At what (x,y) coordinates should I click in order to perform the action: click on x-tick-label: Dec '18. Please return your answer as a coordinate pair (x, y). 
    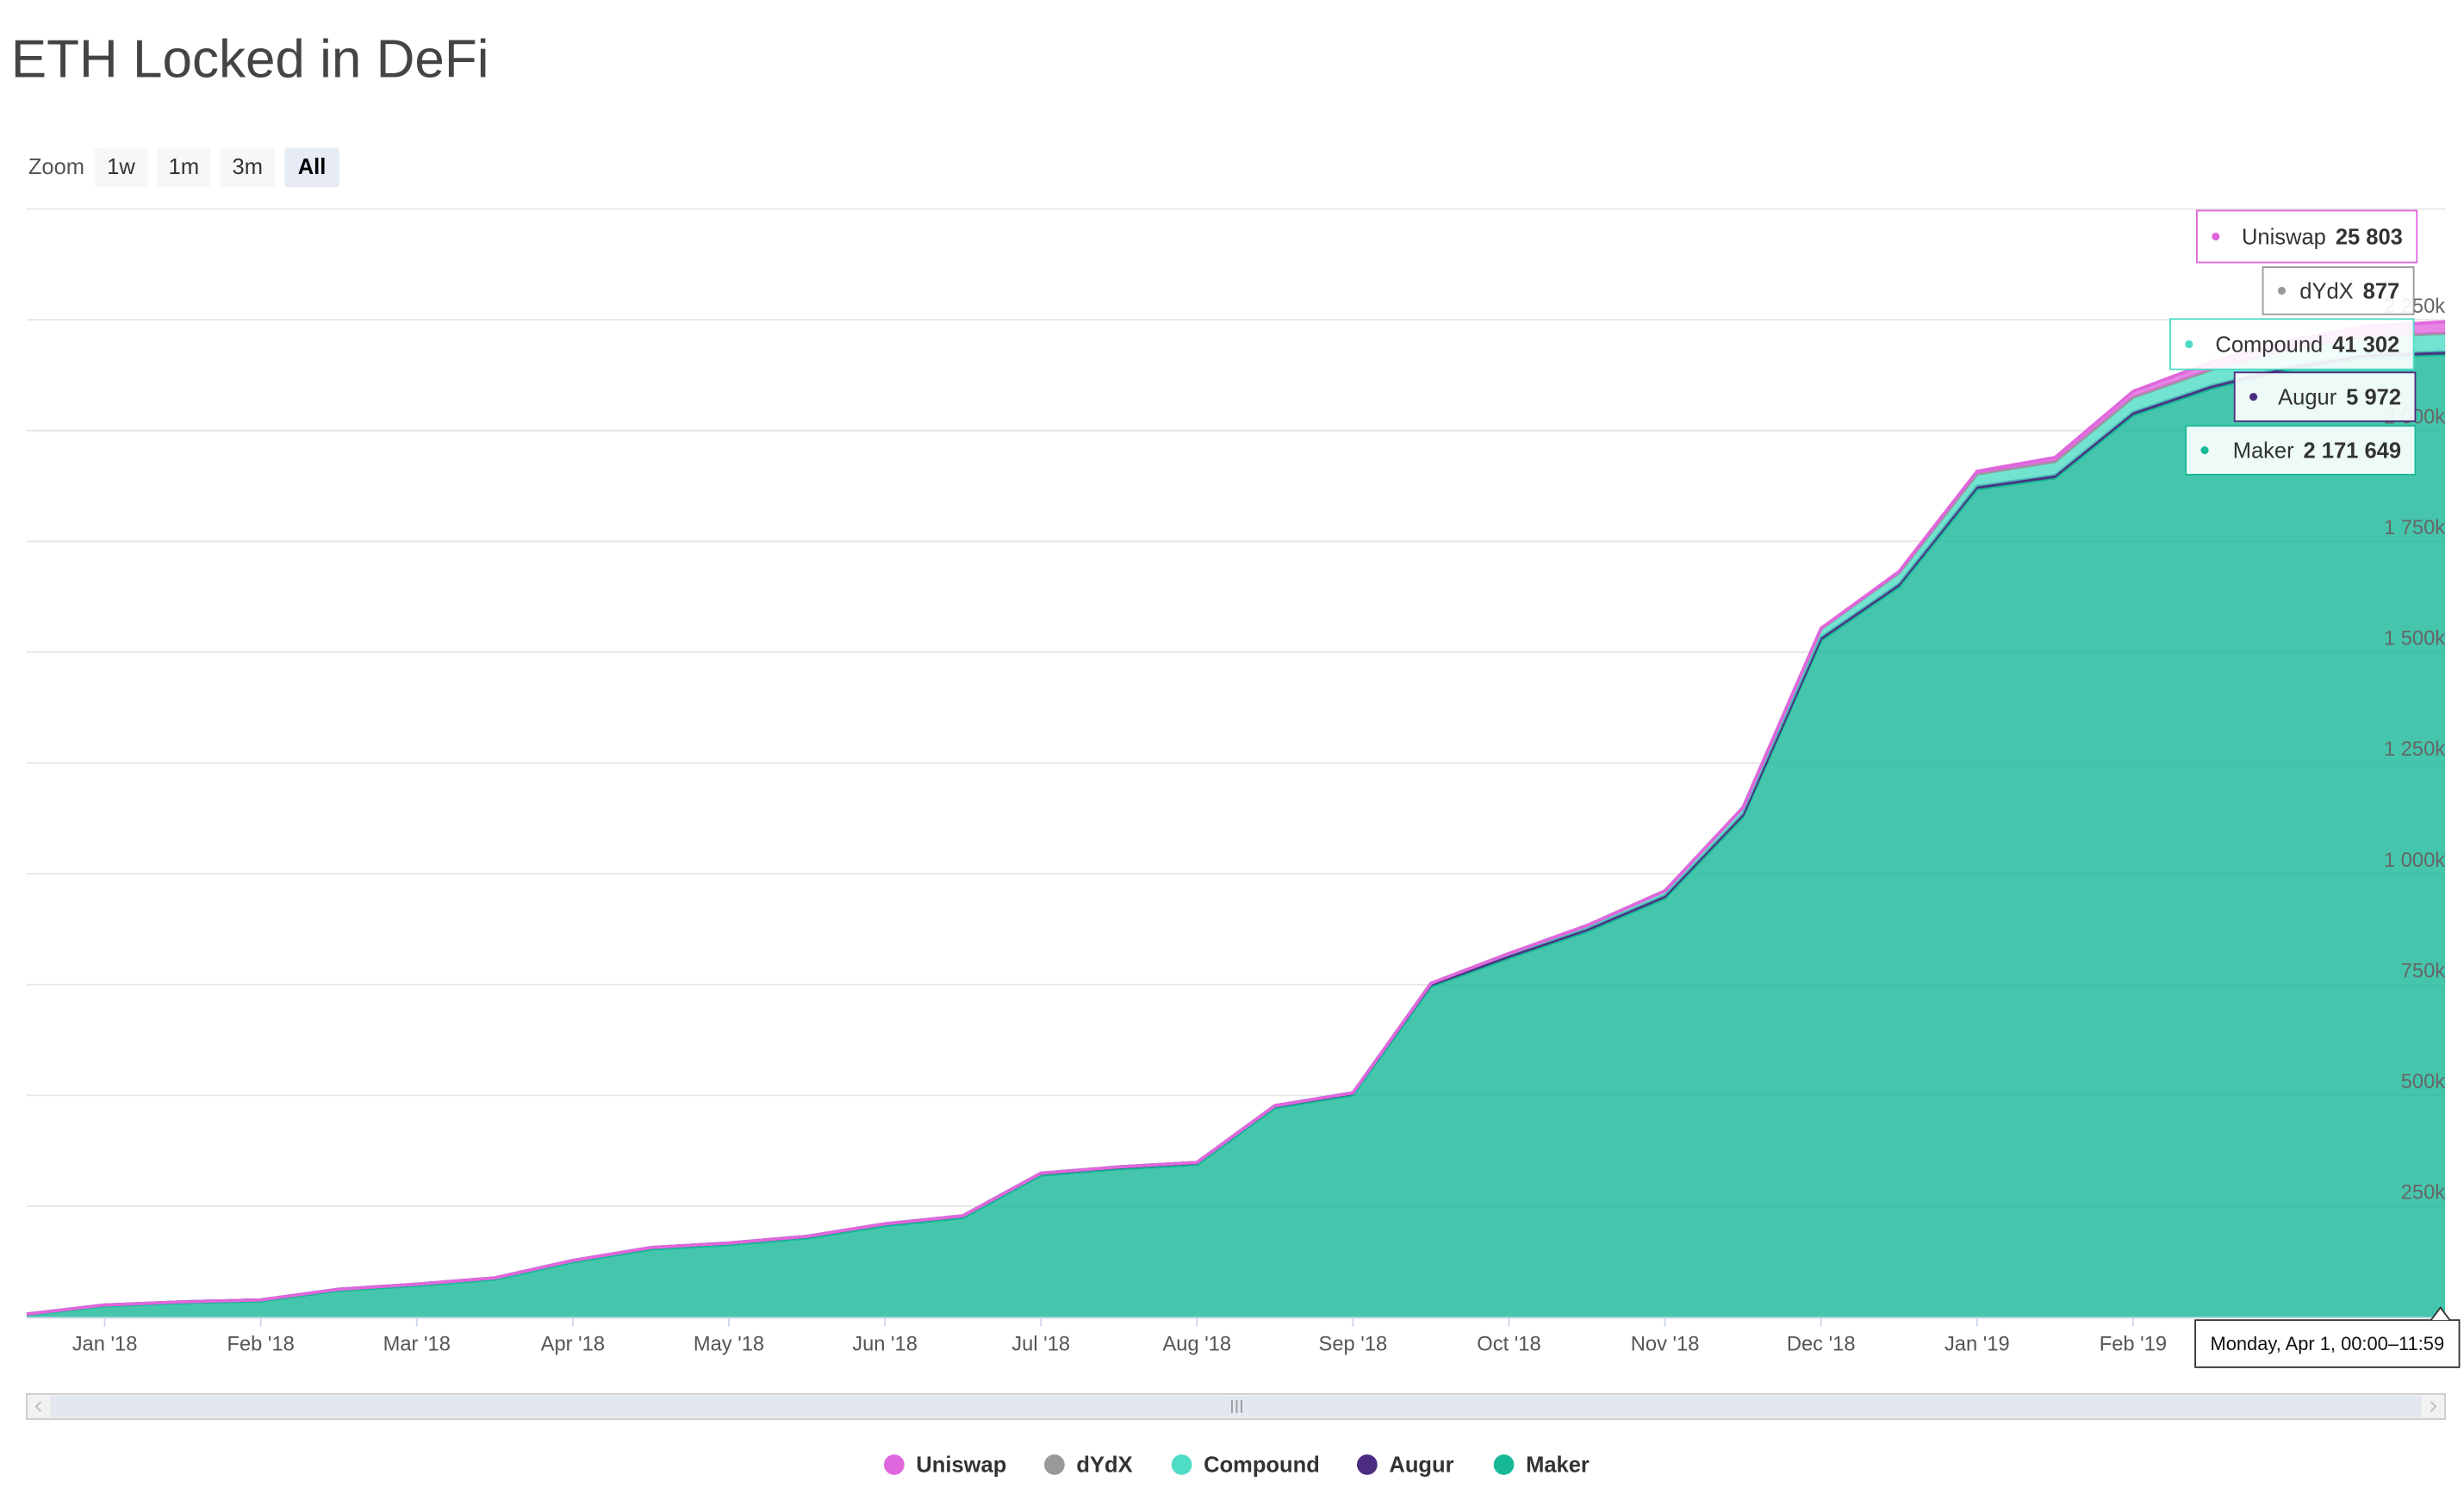
    Looking at the image, I should click on (1822, 1345).